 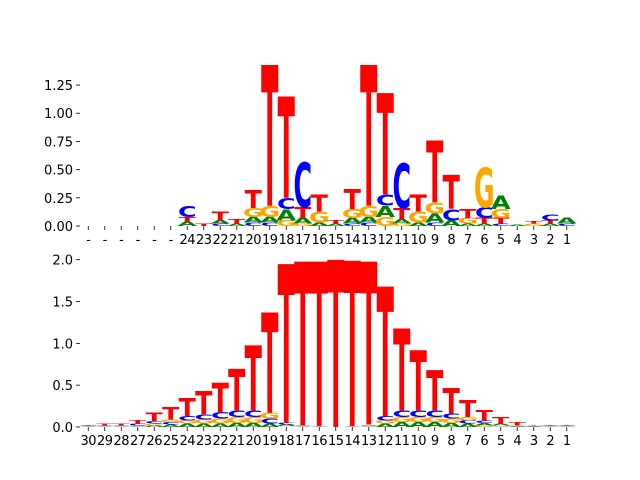 What do you see at coordinates (451, 240) in the screenshot?
I see `x-tick-label: 8` at bounding box center [451, 240].